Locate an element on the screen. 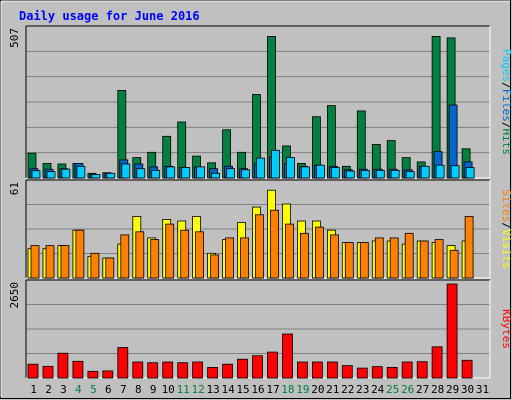  day-label: 31 is located at coordinates (482, 389).